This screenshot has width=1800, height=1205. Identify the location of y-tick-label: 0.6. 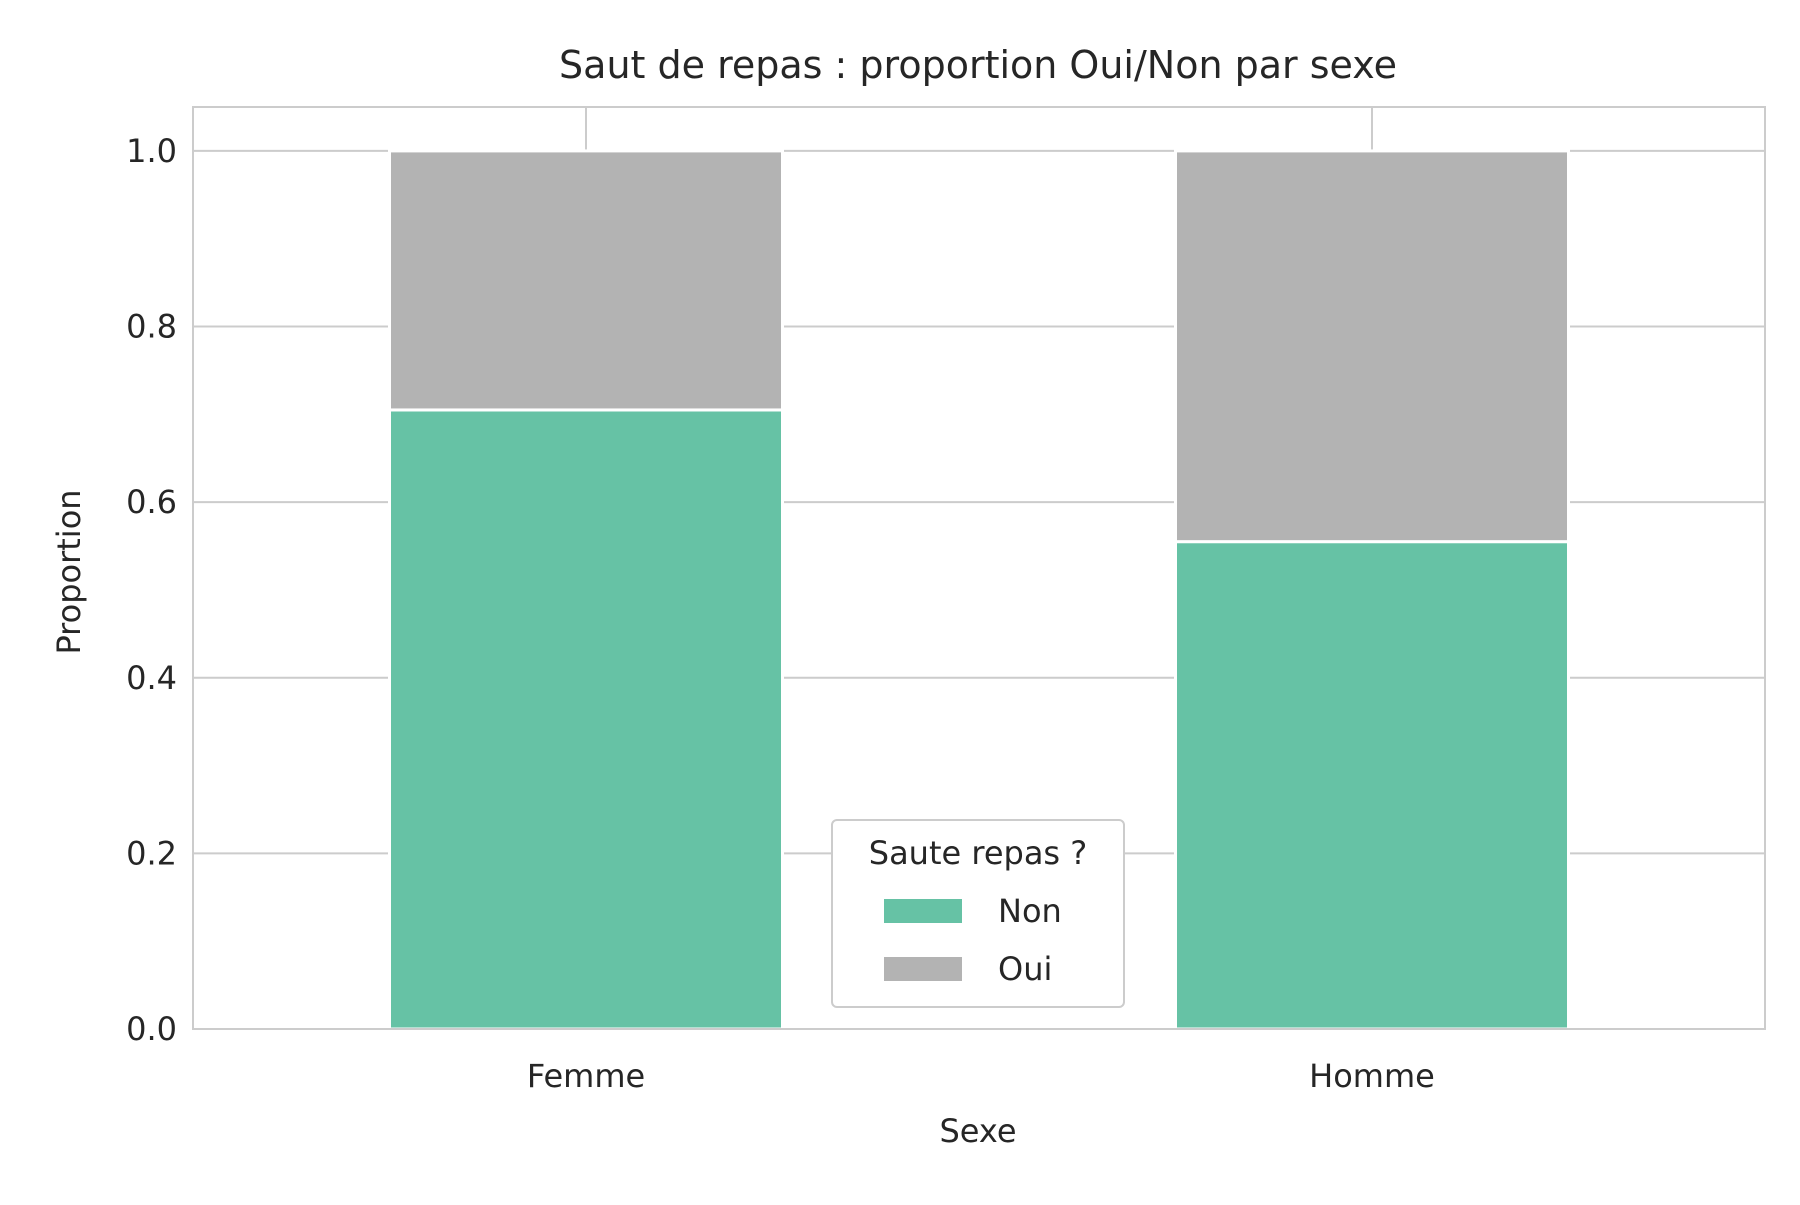
(151, 502).